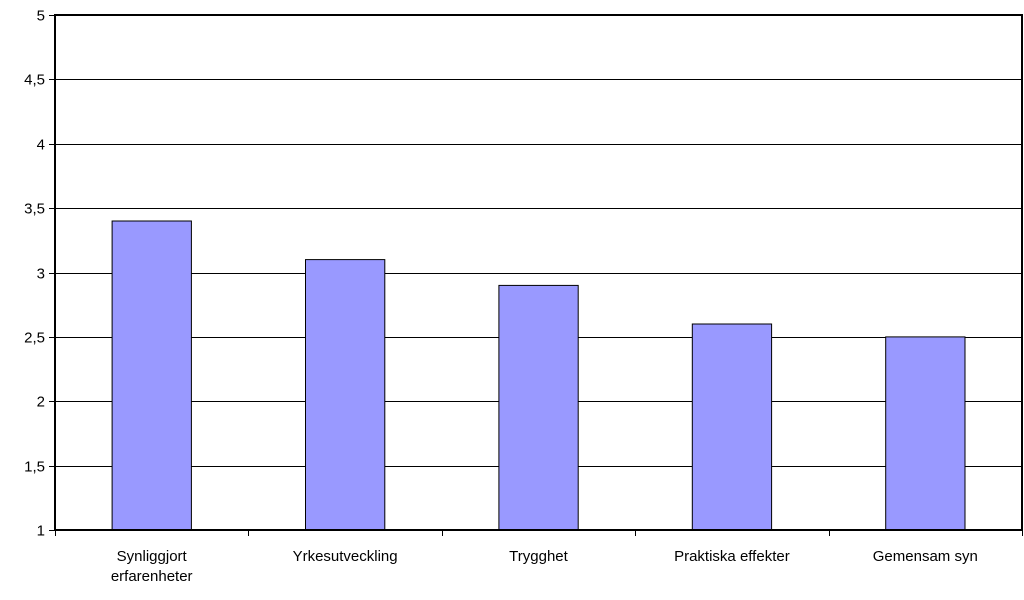 Image resolution: width=1024 pixels, height=600 pixels. I want to click on y-tick-label: 4, so click(41, 145).